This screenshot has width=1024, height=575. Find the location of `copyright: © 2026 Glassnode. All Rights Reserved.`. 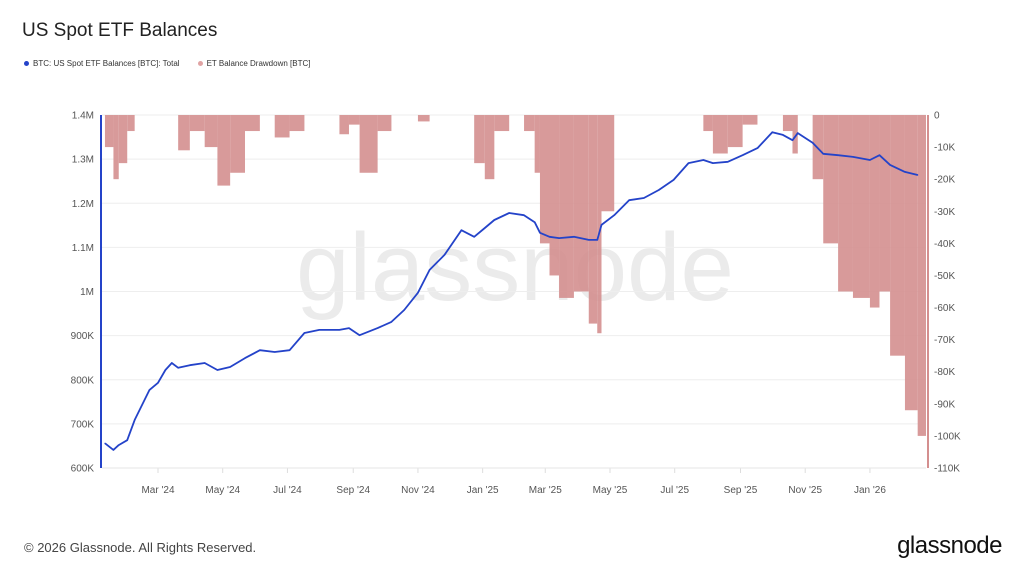

copyright: © 2026 Glassnode. All Rights Reserved. is located at coordinates (140, 547).